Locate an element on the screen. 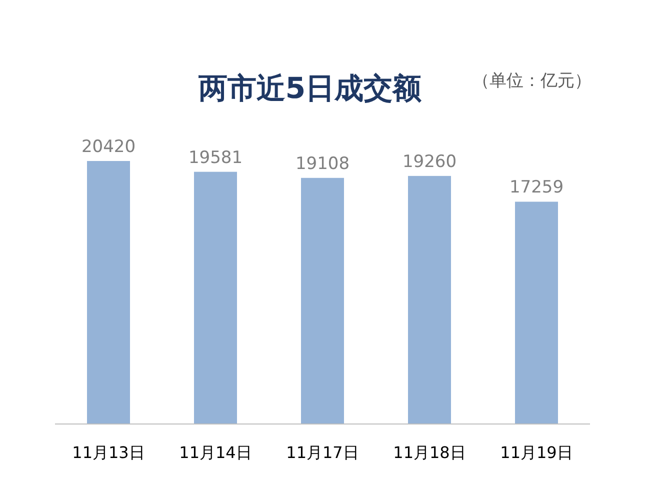  data-label: 20420 is located at coordinates (108, 147).